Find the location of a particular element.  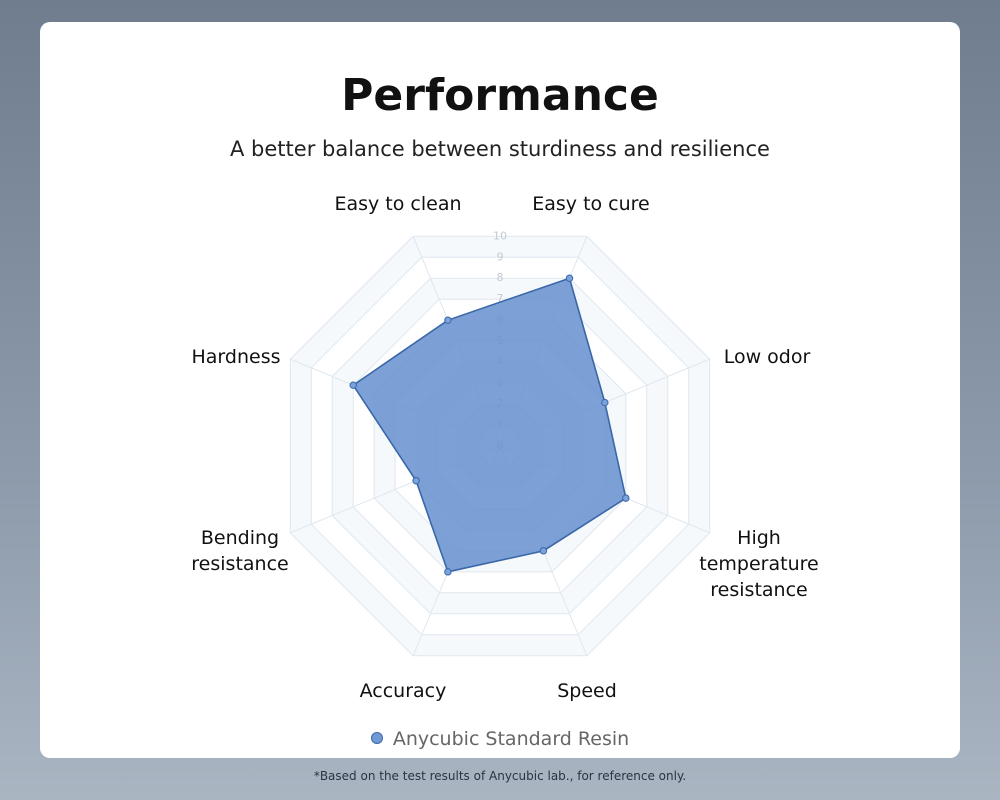

legend-marker is located at coordinates (376, 737).